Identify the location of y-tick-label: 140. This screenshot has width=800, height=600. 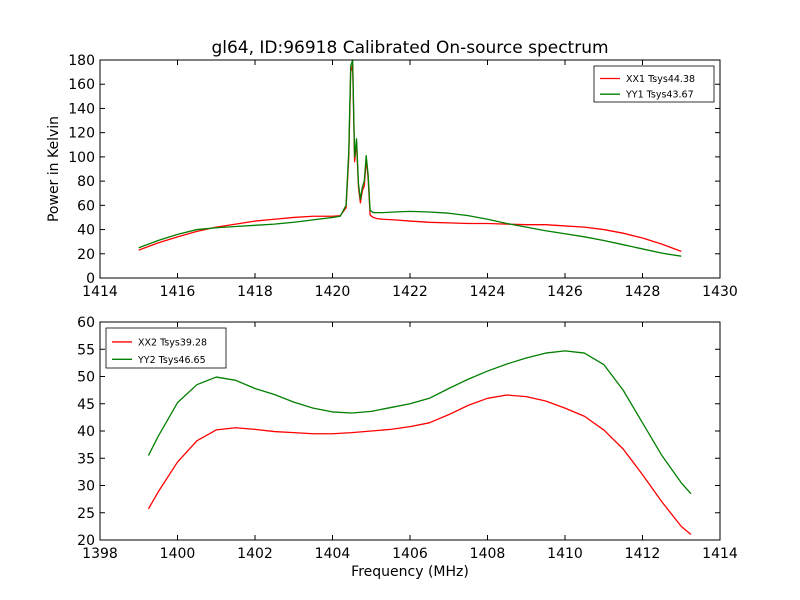
(81, 109).